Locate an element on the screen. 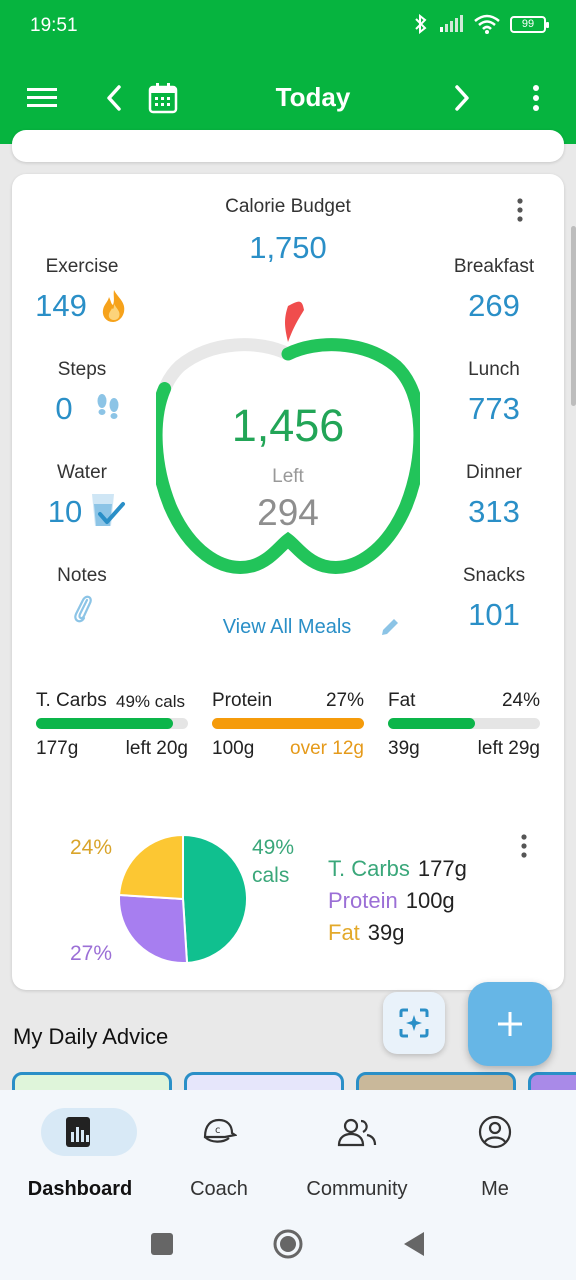  calorie-budget-value: 1,750 is located at coordinates (288, 247).